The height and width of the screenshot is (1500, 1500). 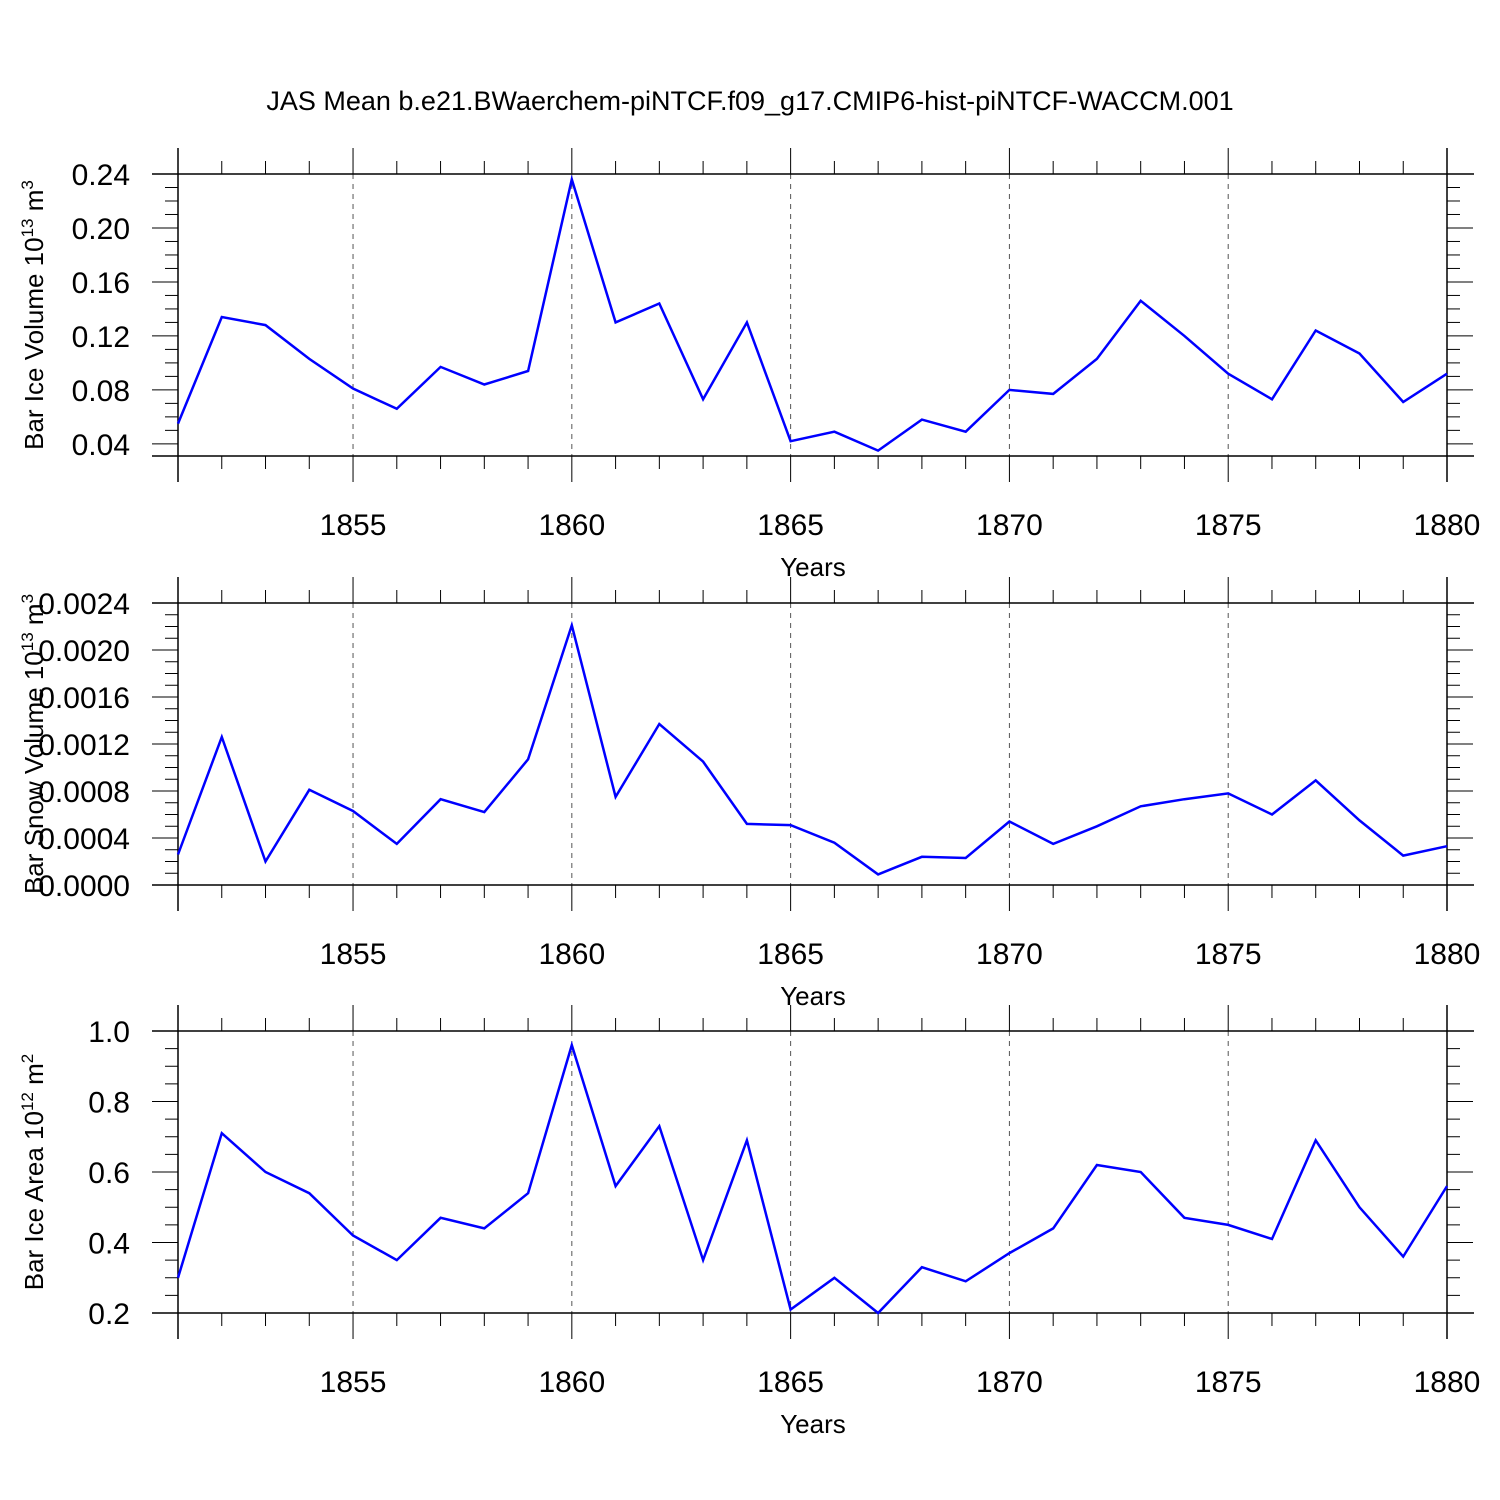 I want to click on y-tick-label: 0.0000, so click(x=84, y=886).